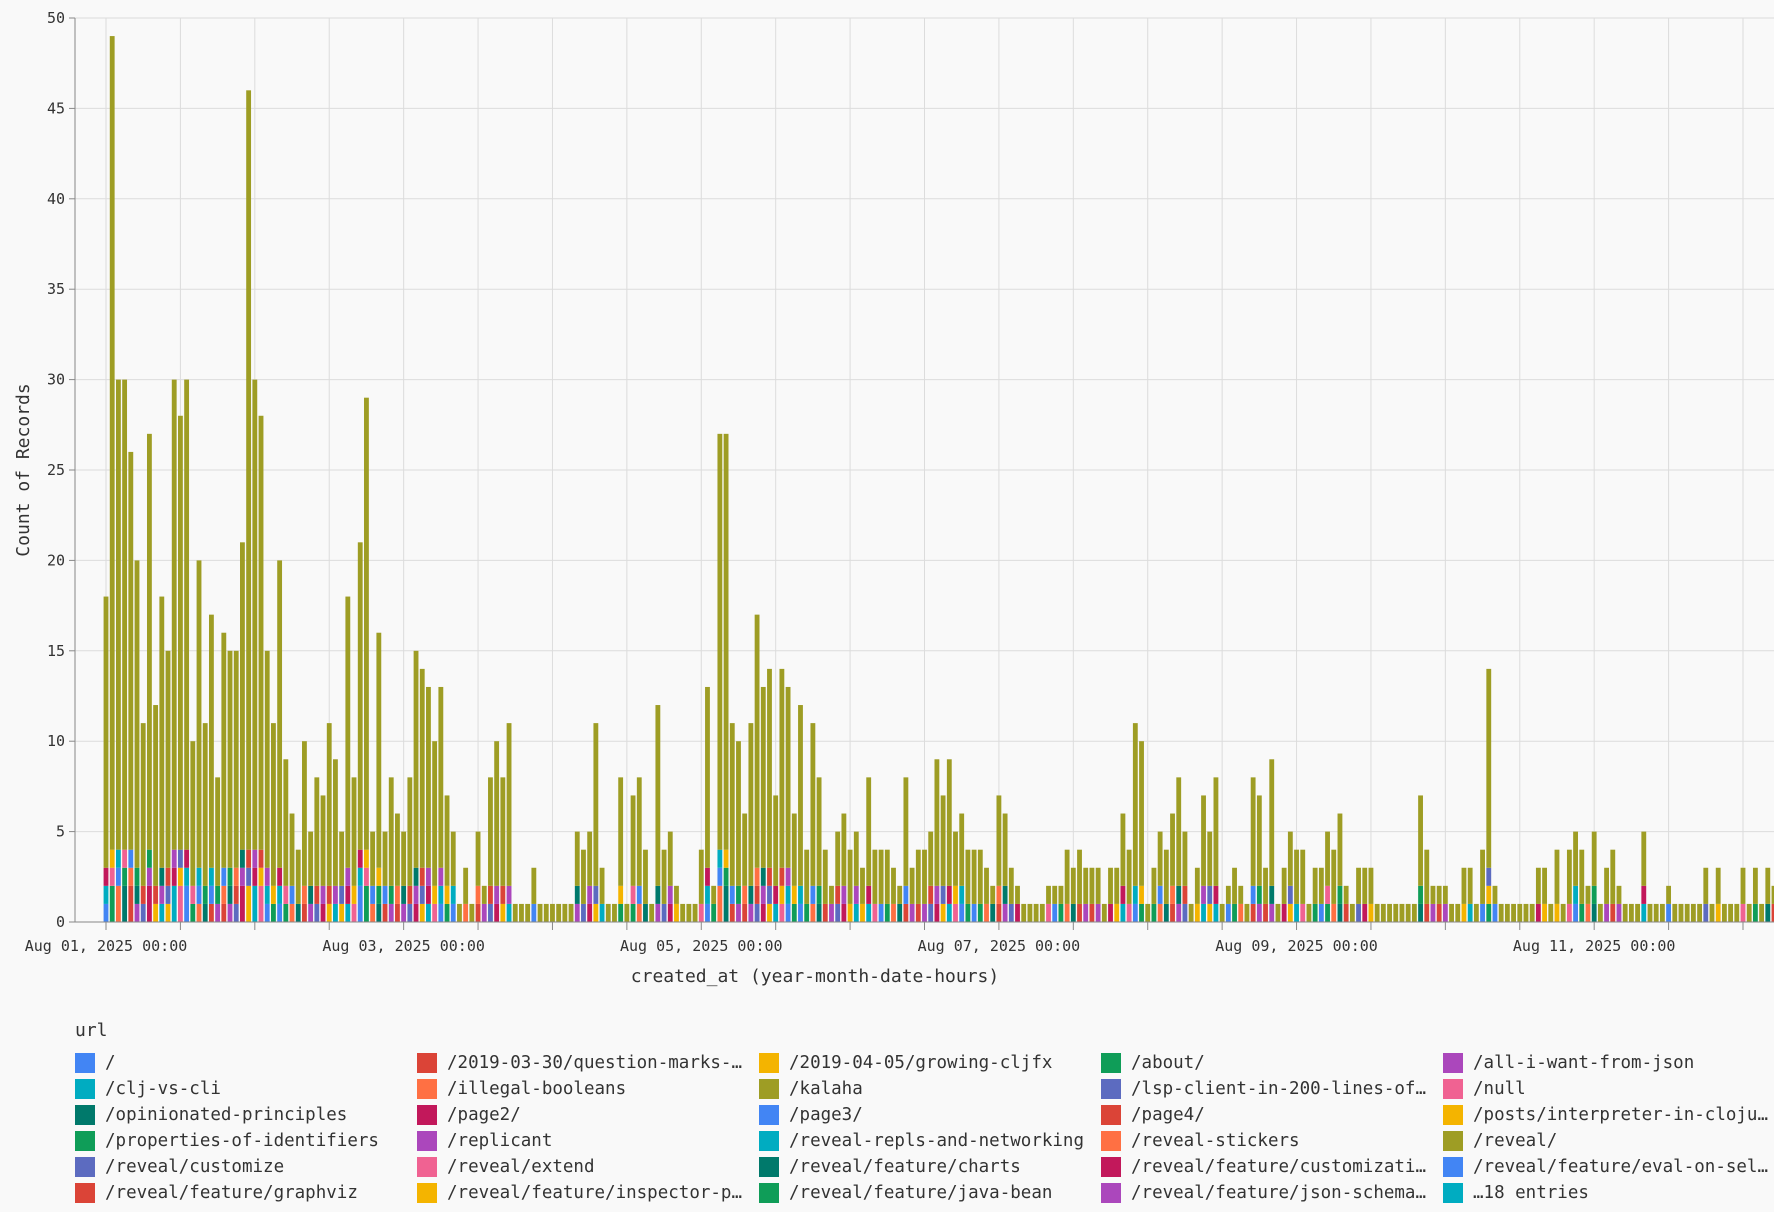 The image size is (1774, 1212). I want to click on legend-item: /replicant, so click(588, 1141).